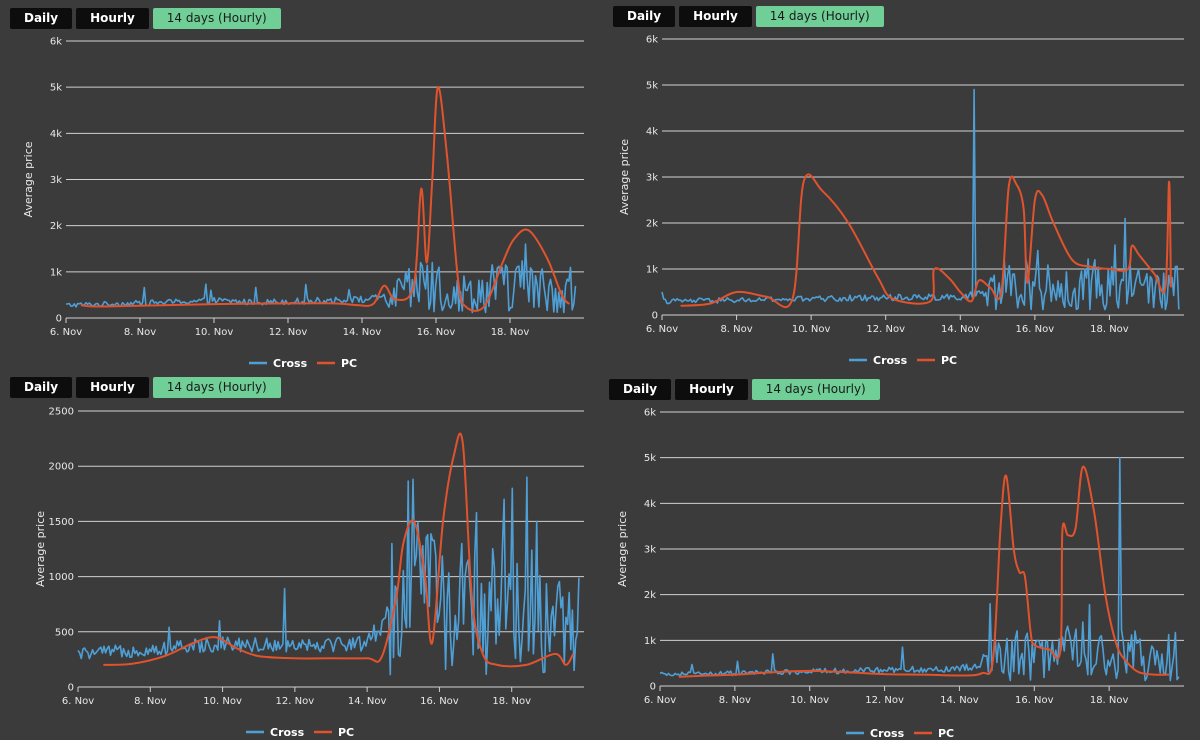 The width and height of the screenshot is (1200, 740). I want to click on y-tick-label: 1000, so click(61, 577).